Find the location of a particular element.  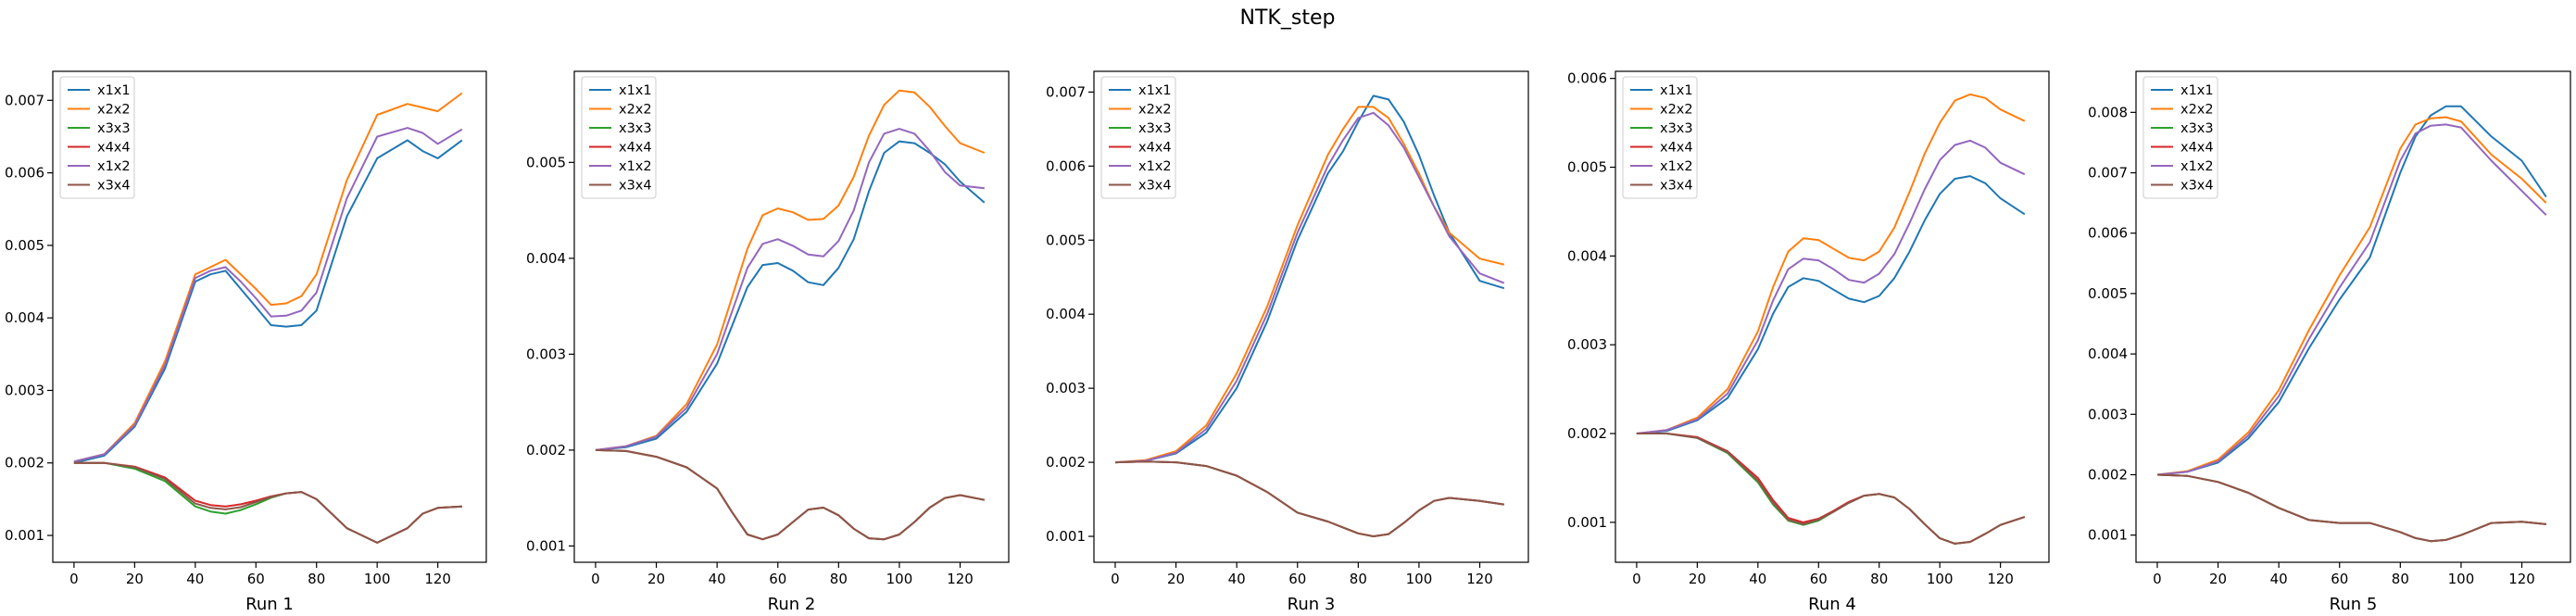

x-axis-label: Run 1 is located at coordinates (269, 604).